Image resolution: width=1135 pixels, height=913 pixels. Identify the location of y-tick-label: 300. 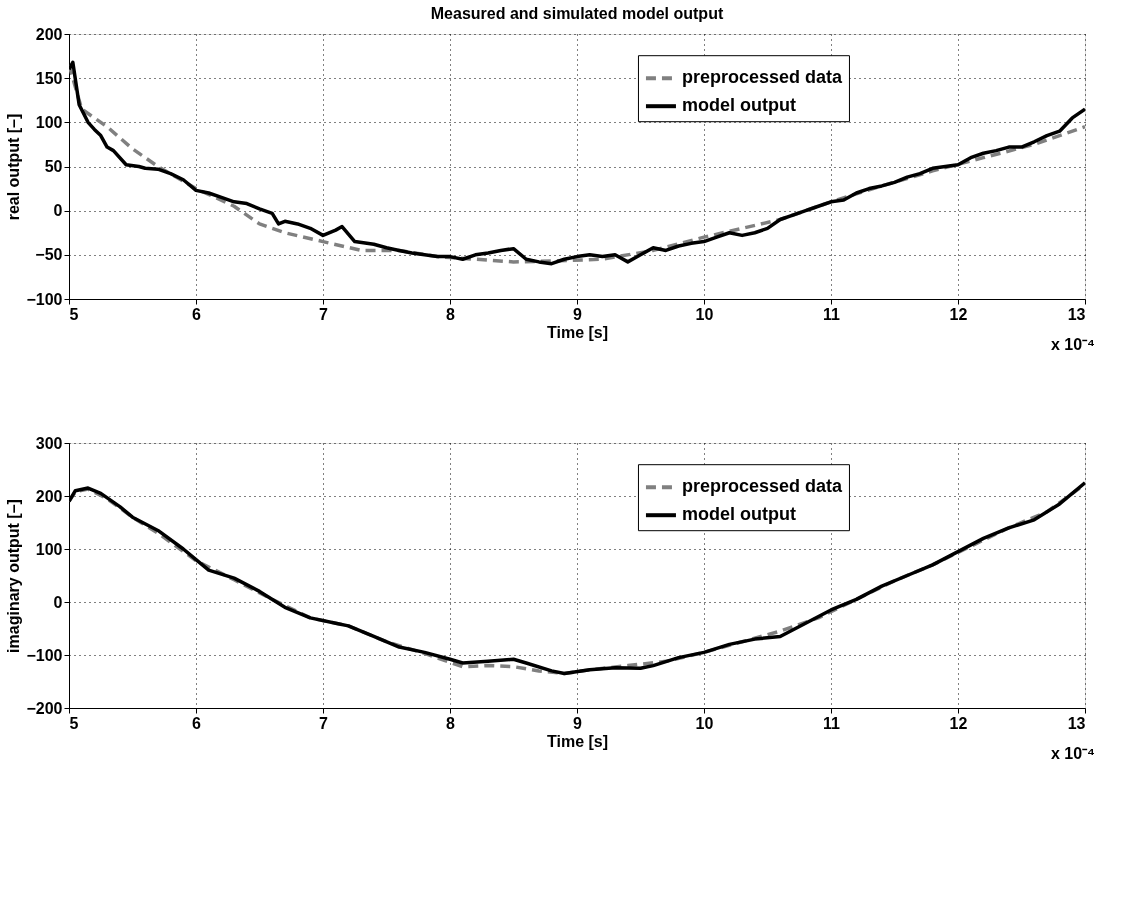
(49, 443).